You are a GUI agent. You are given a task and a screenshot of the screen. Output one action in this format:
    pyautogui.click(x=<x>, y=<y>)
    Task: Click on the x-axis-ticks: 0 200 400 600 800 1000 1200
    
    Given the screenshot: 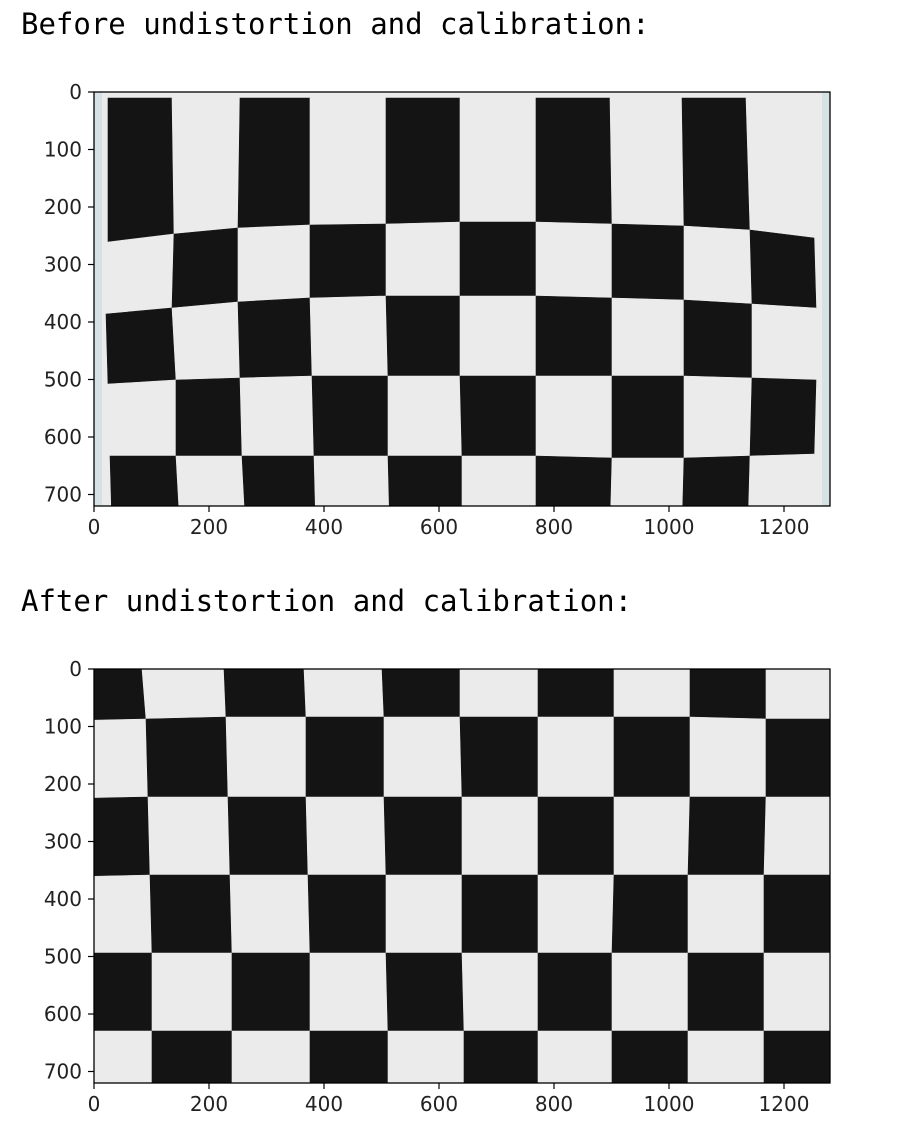 What is the action you would take?
    pyautogui.click(x=449, y=1099)
    